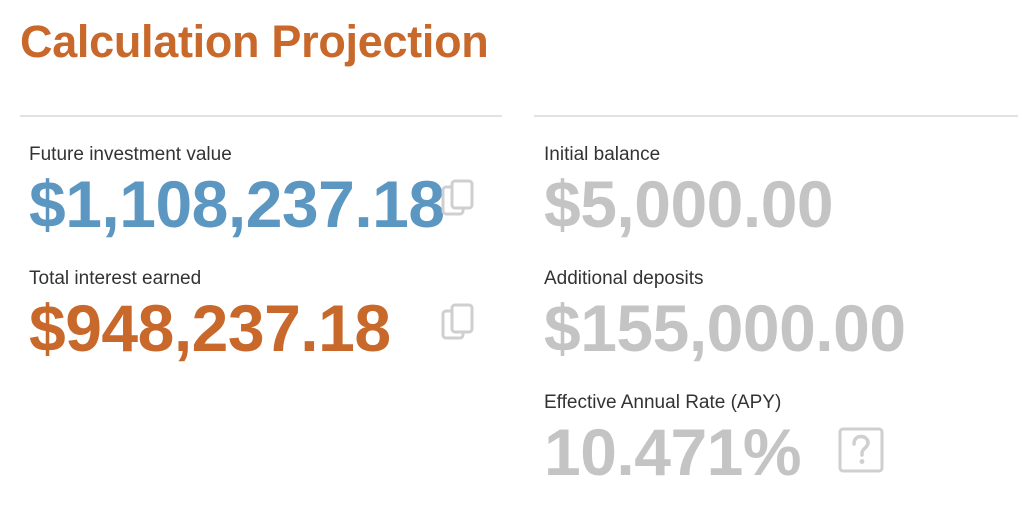 The height and width of the screenshot is (507, 1024). I want to click on additional-deposits-label: Additional deposits, so click(624, 278).